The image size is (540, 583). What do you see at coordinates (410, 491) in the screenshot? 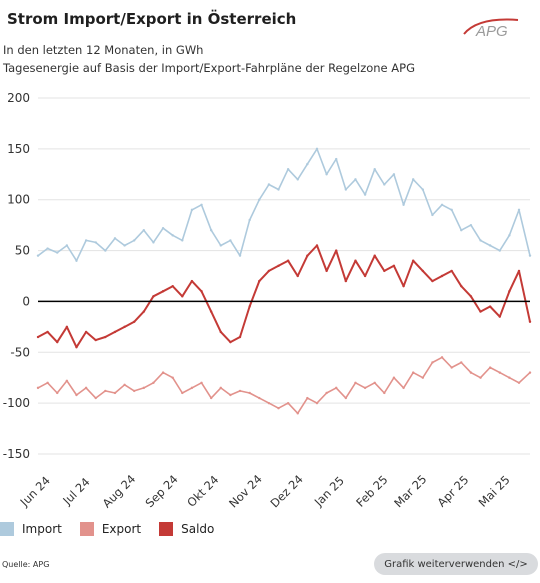
I see `x-tick-label: Mar 25` at bounding box center [410, 491].